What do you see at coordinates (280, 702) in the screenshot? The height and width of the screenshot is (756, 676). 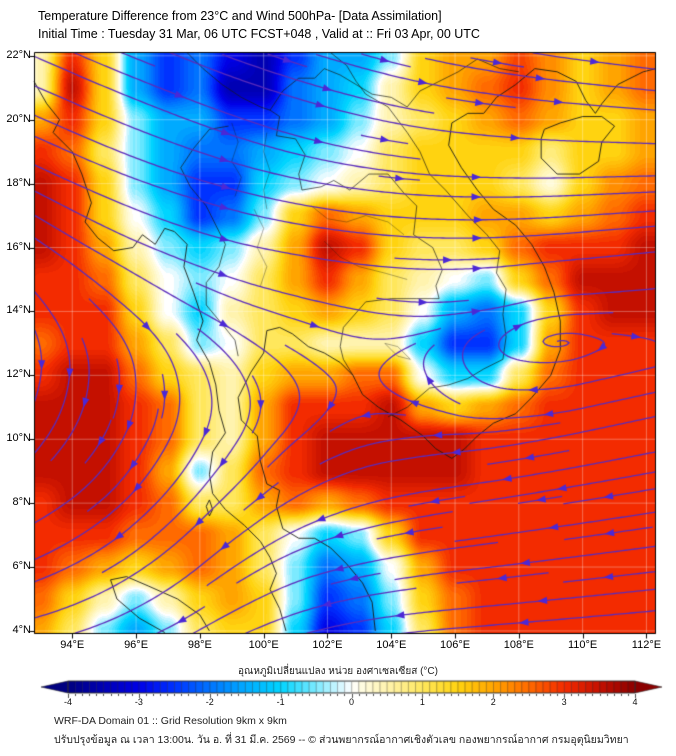 I see `colorbar-tick-label: -1` at bounding box center [280, 702].